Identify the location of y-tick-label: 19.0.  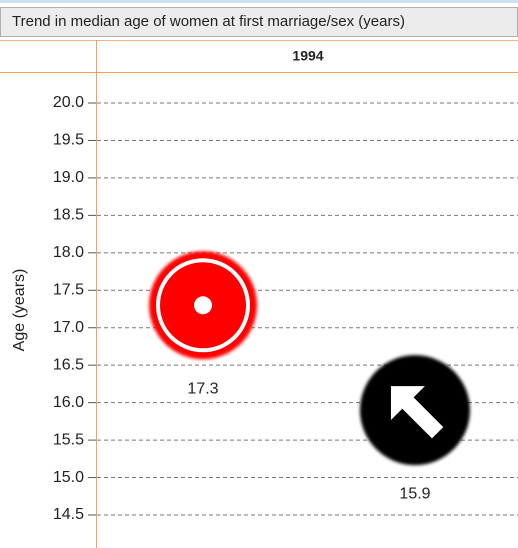
(68, 177).